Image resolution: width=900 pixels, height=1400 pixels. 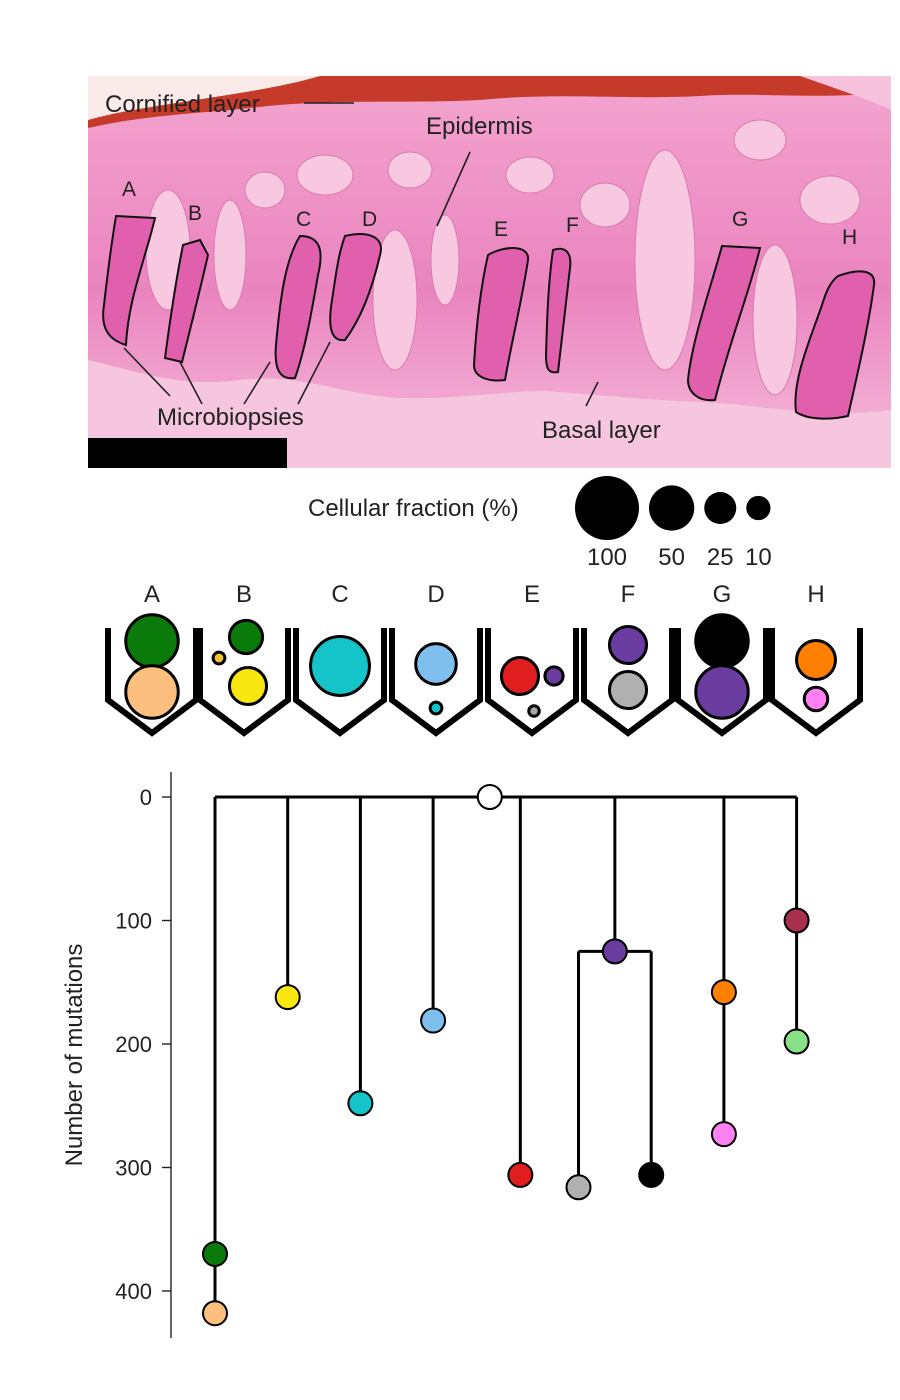 What do you see at coordinates (720, 557) in the screenshot?
I see `legend-label-25: 25` at bounding box center [720, 557].